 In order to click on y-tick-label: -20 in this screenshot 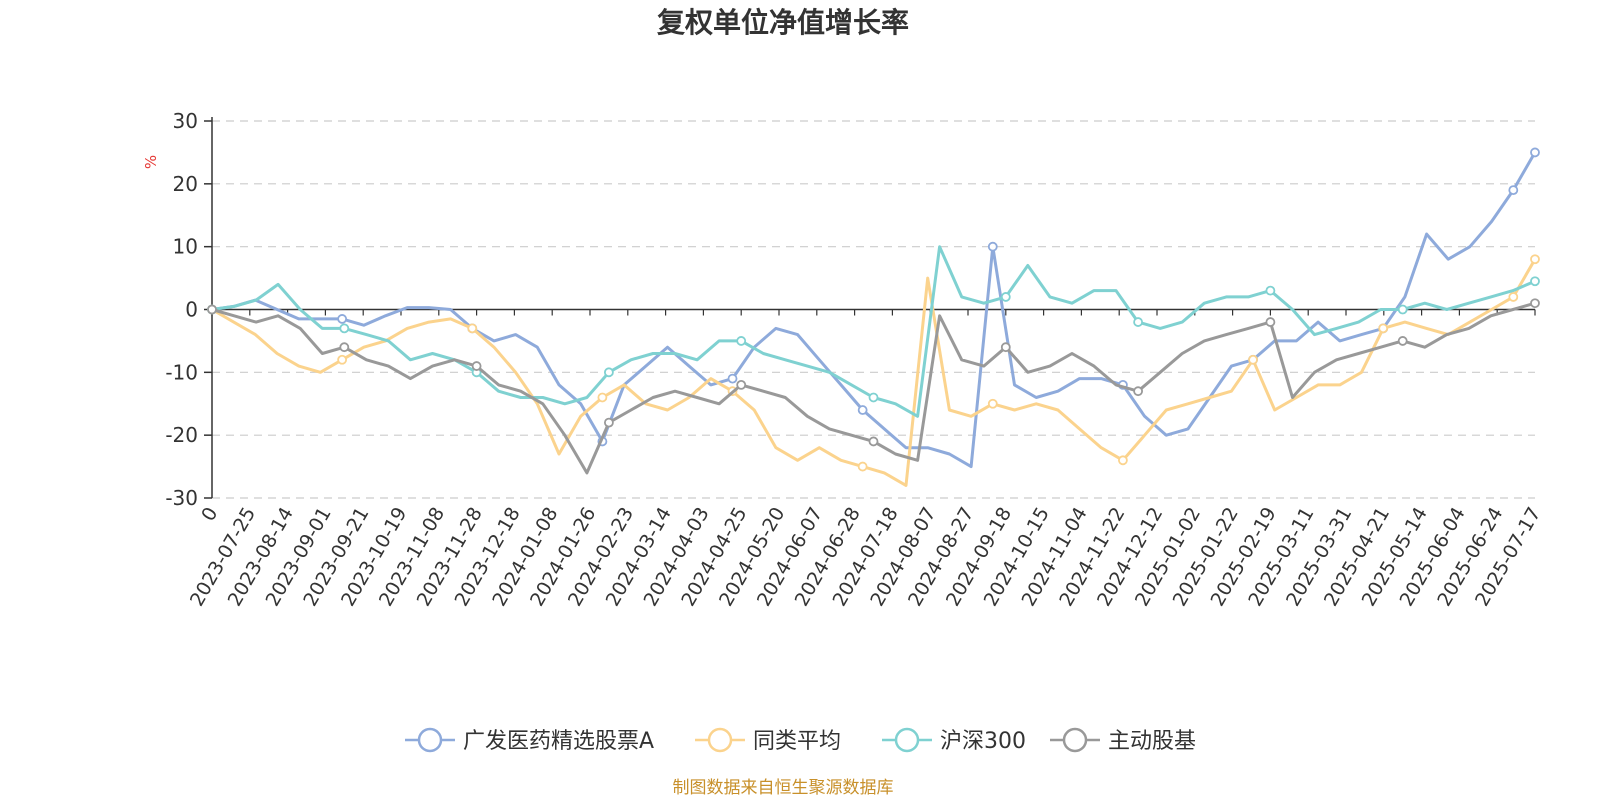, I will do `click(181, 435)`.